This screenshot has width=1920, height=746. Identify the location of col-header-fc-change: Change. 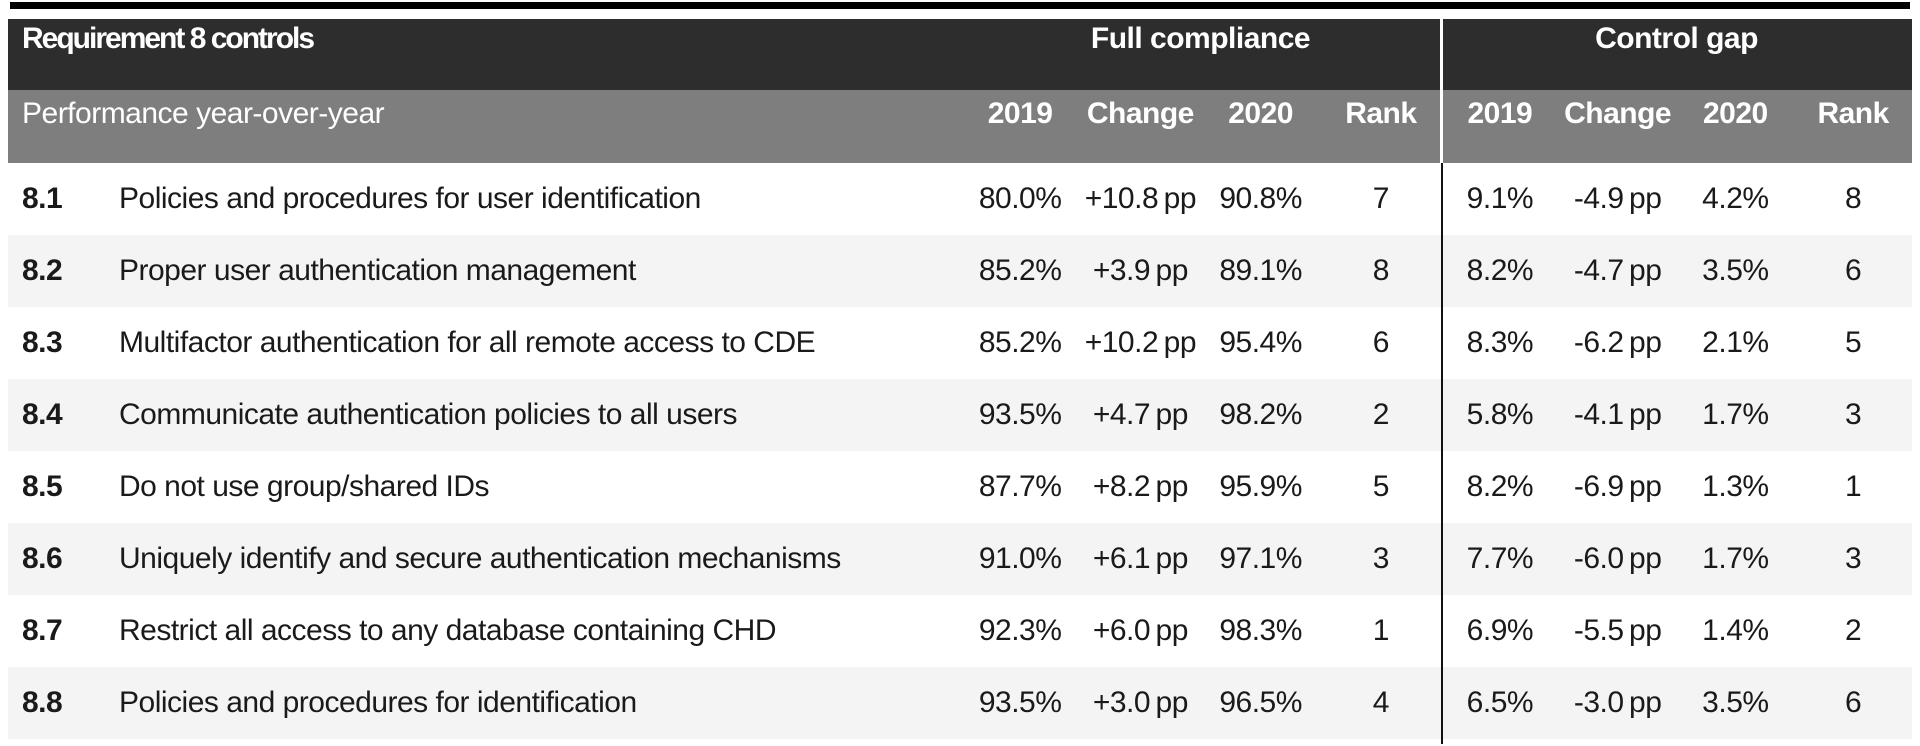
(1140, 113).